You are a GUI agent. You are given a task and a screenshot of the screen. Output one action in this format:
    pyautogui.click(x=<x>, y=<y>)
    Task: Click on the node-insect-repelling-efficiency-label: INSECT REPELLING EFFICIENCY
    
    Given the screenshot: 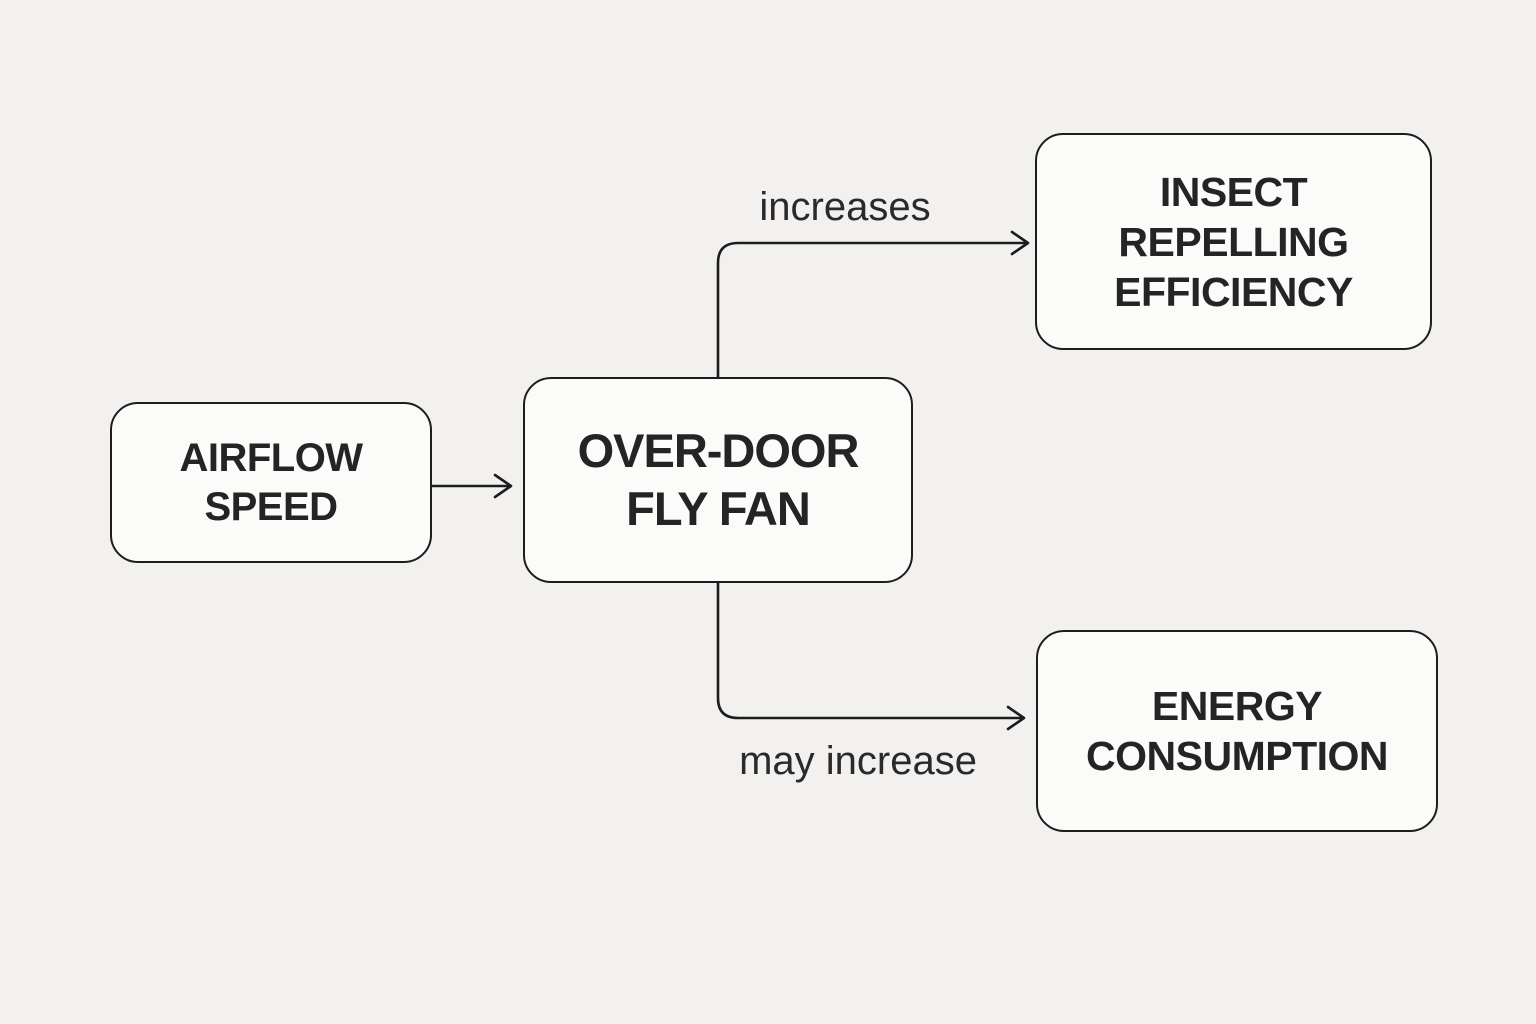 What is the action you would take?
    pyautogui.click(x=1233, y=241)
    